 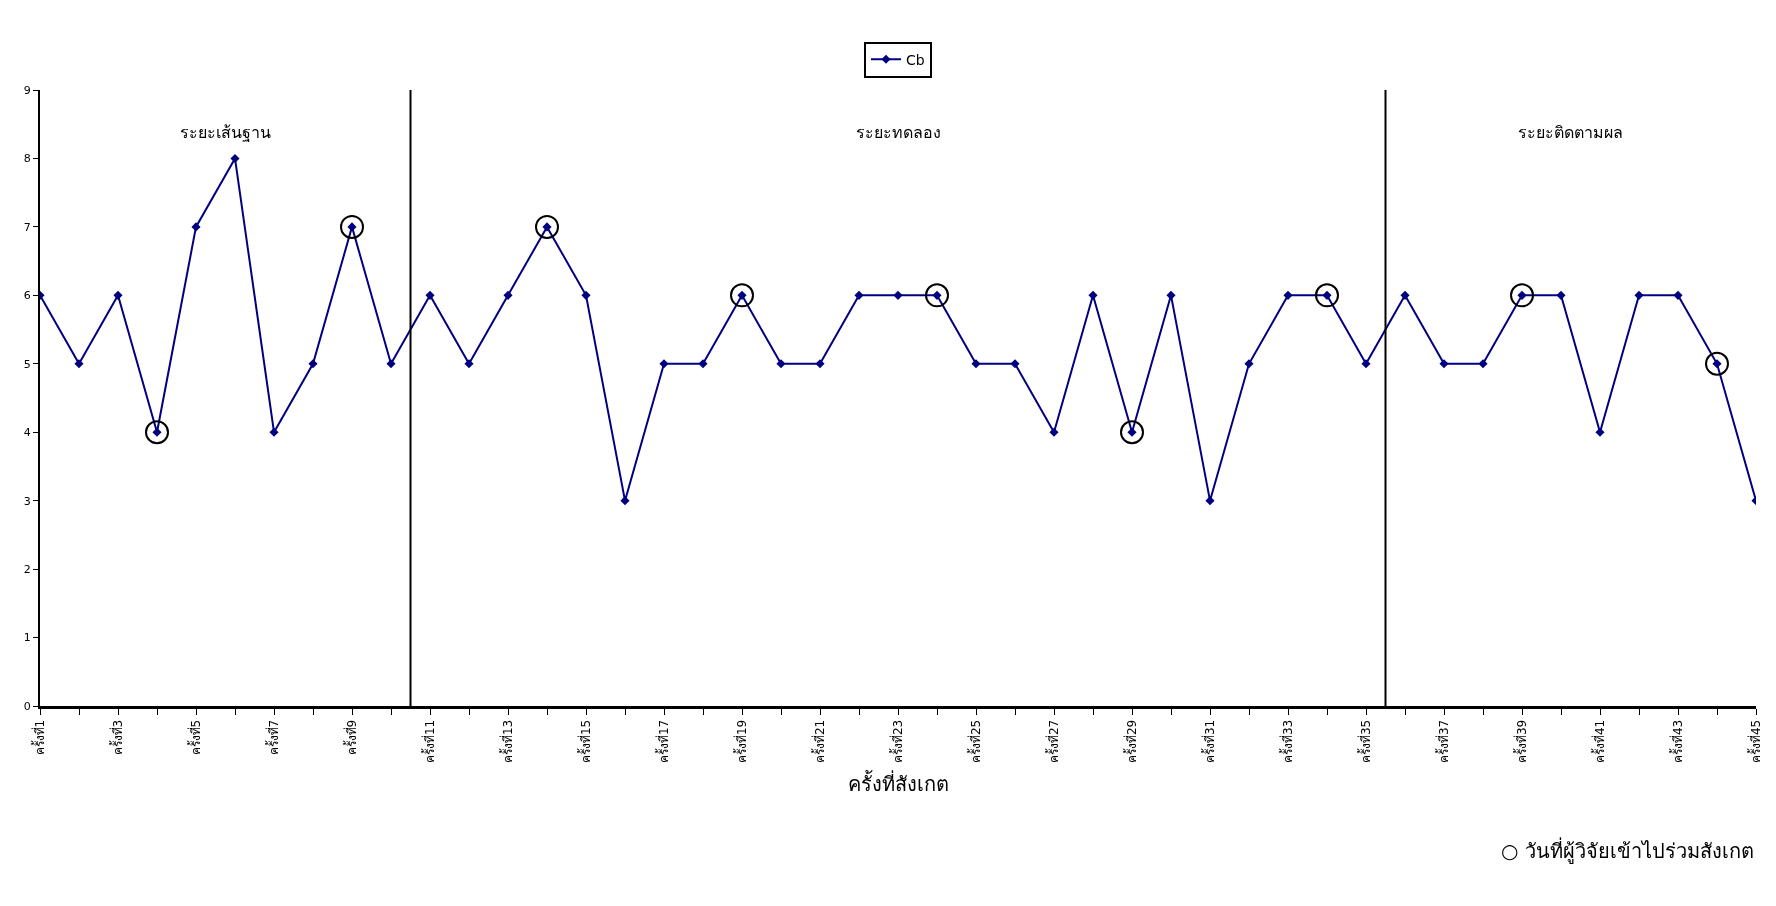 What do you see at coordinates (116, 737) in the screenshot?
I see `x-tick-label: ครั้งที่3` at bounding box center [116, 737].